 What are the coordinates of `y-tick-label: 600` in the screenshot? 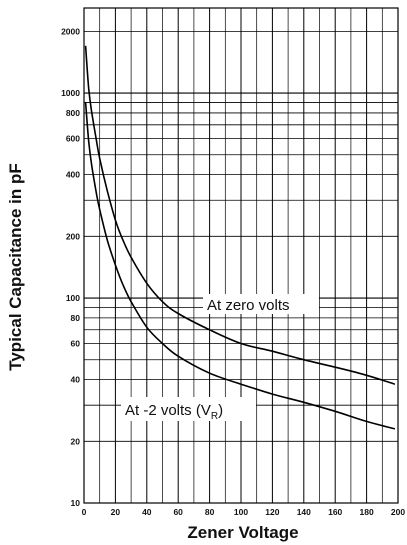 It's located at (73, 139).